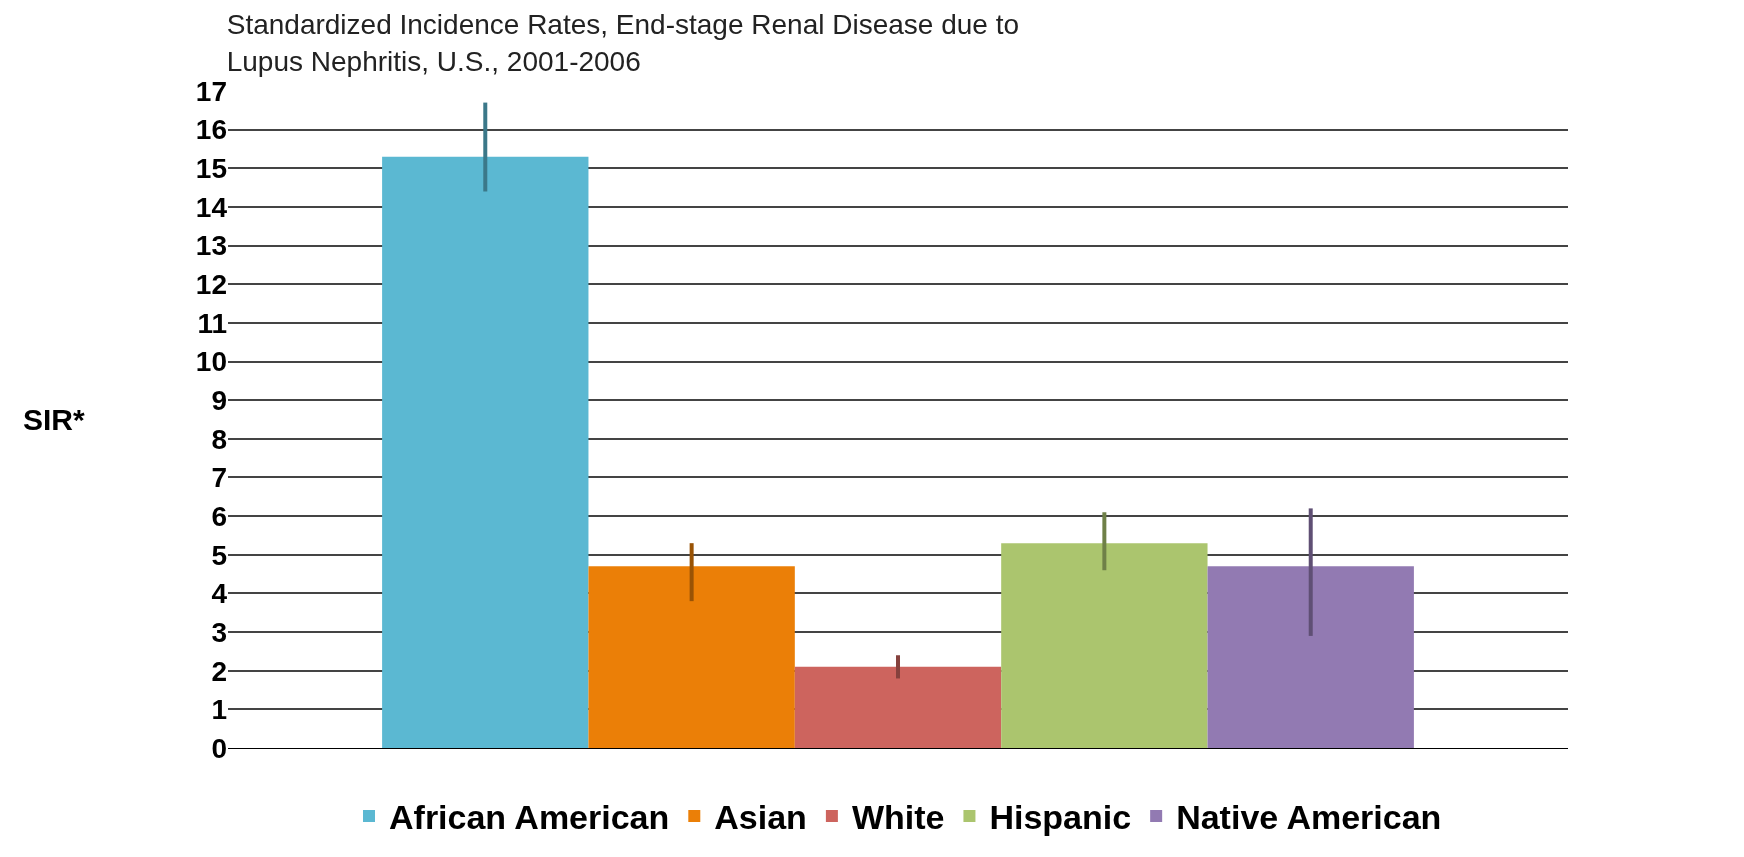 This screenshot has height=857, width=1744. Describe the element at coordinates (211, 207) in the screenshot. I see `y-tick-label: 14` at that location.